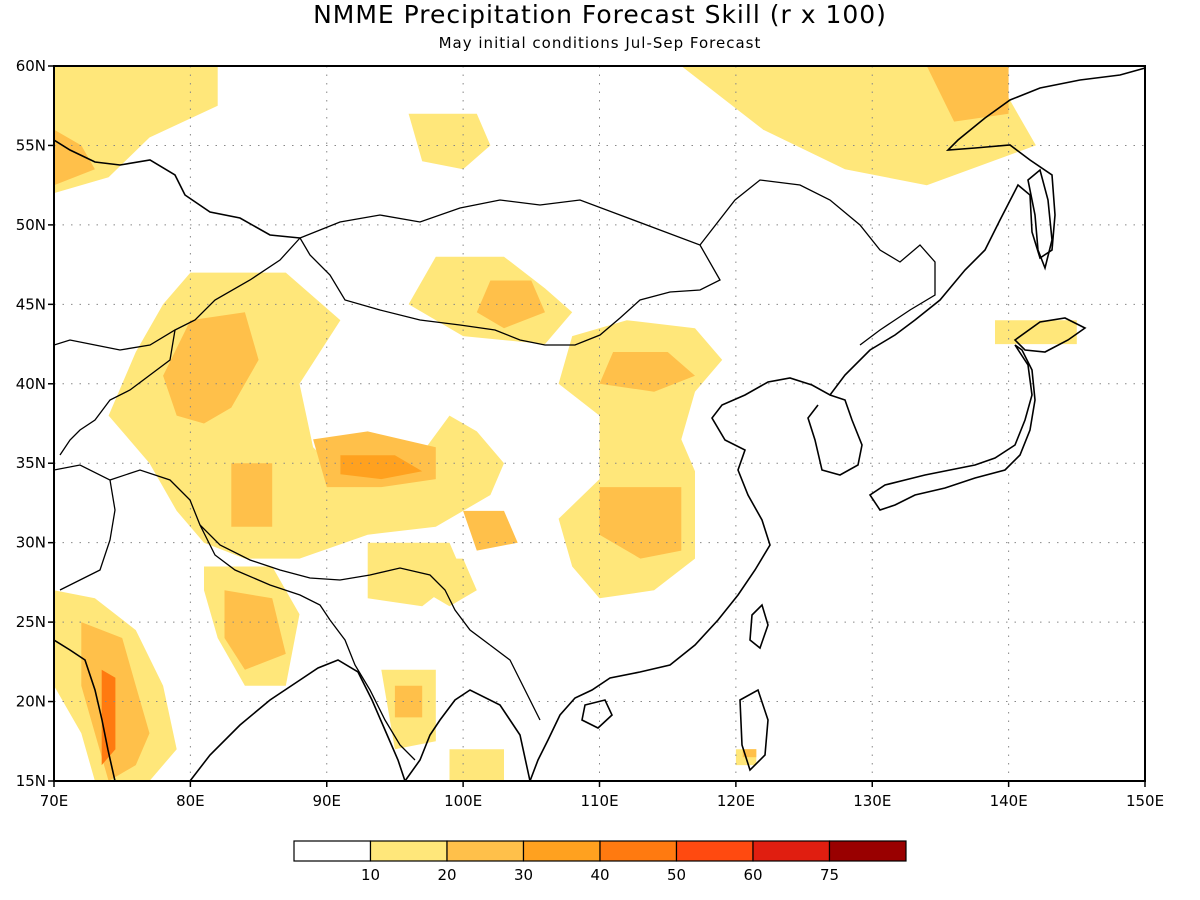  Describe the element at coordinates (54, 801) in the screenshot. I see `lon-tick-label: 70E` at that location.